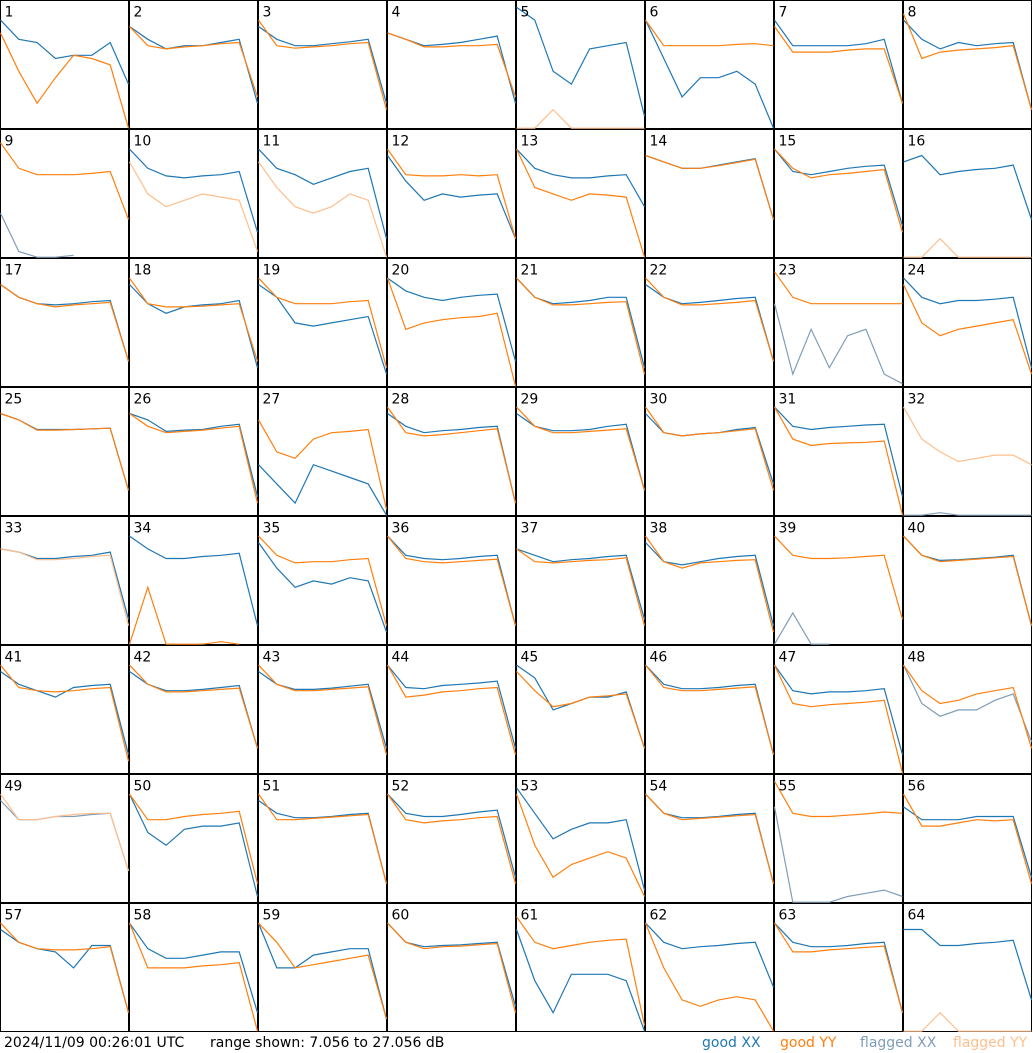 The image size is (1033, 1053). What do you see at coordinates (788, 658) in the screenshot?
I see `panel-label: 47` at bounding box center [788, 658].